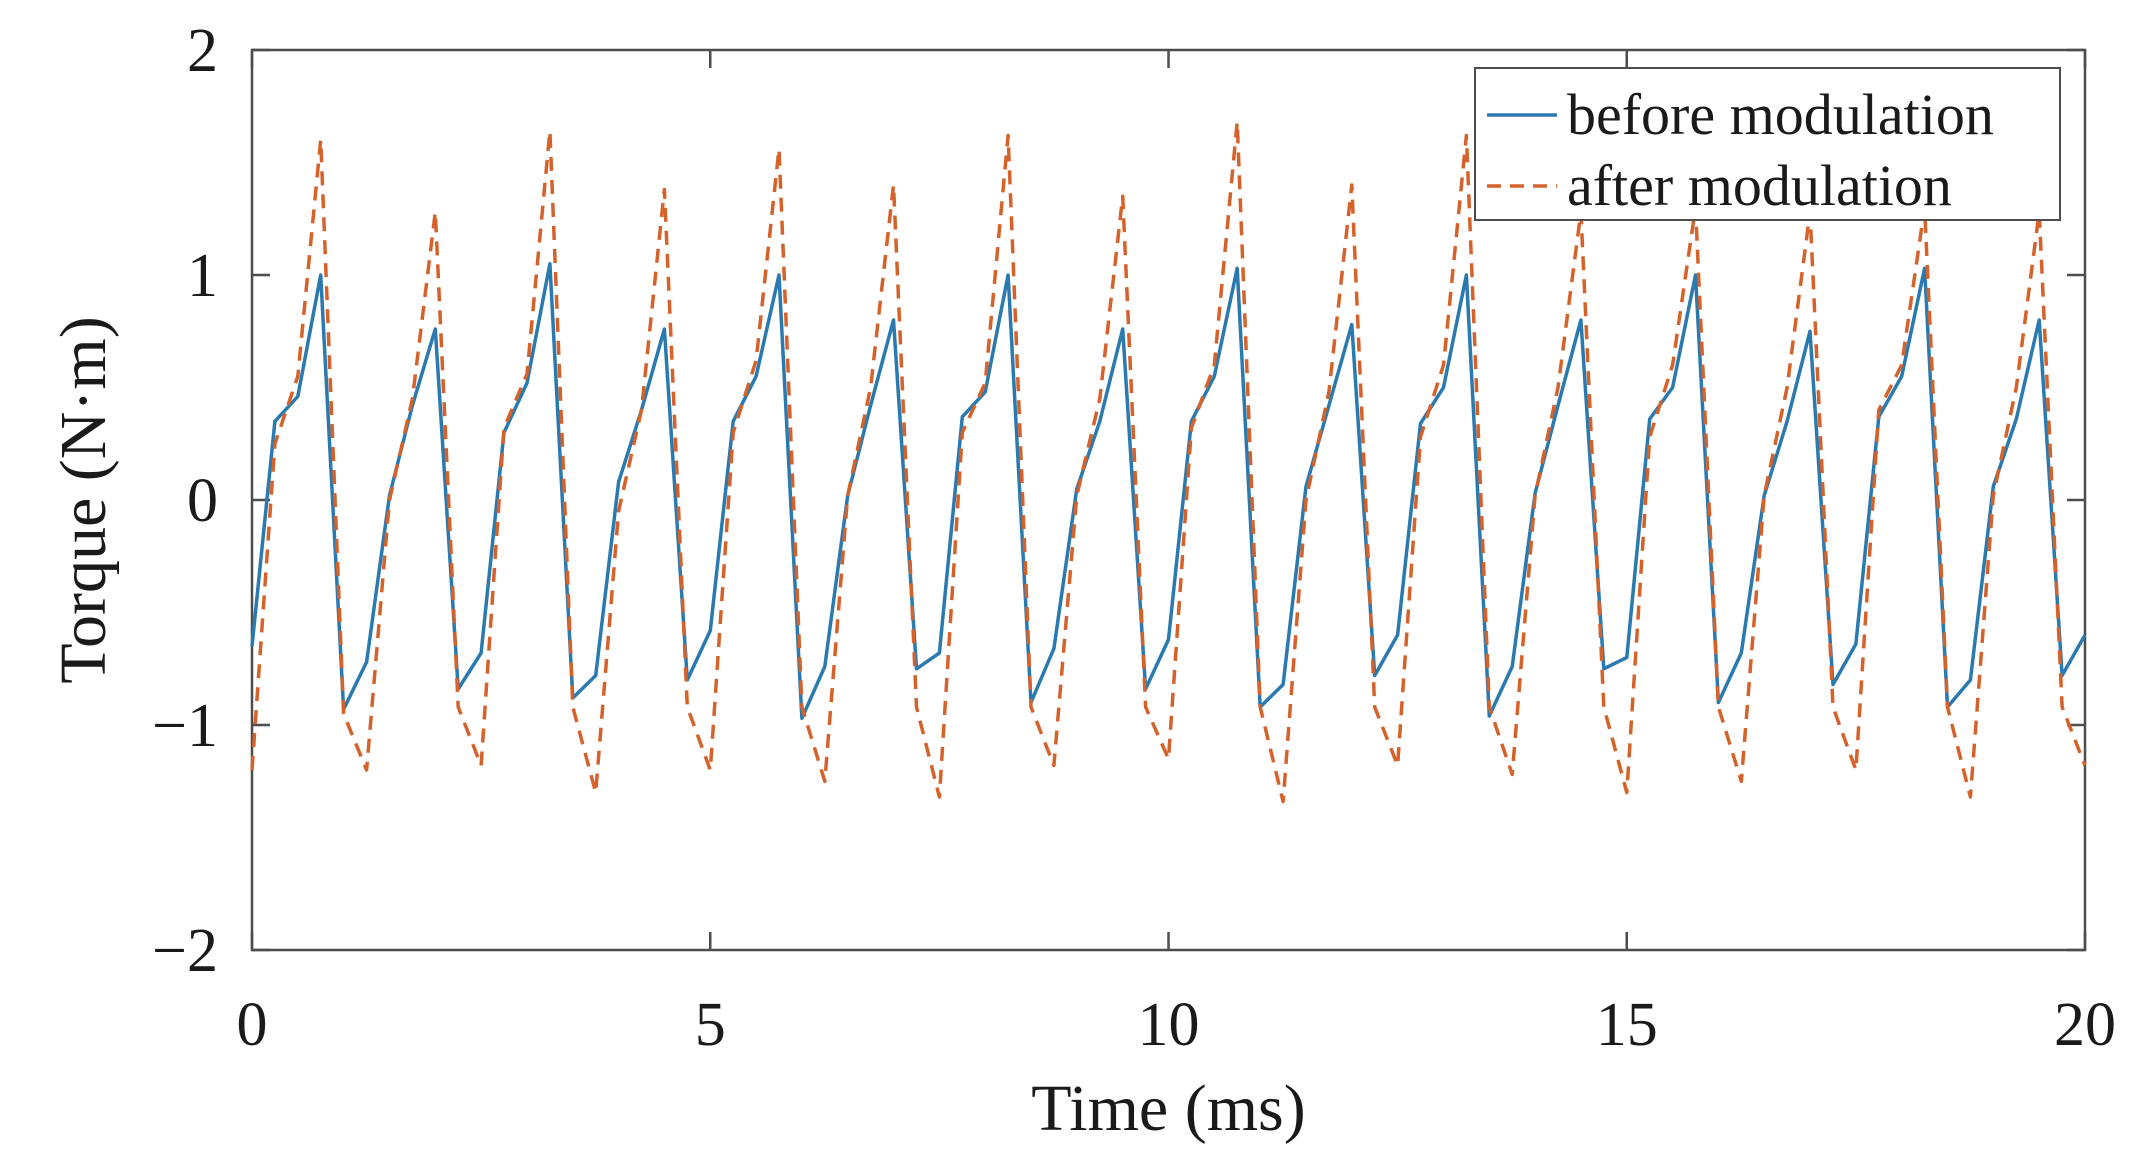 The width and height of the screenshot is (2134, 1167). Describe the element at coordinates (1169, 1025) in the screenshot. I see `x-tick-label: 10` at that location.